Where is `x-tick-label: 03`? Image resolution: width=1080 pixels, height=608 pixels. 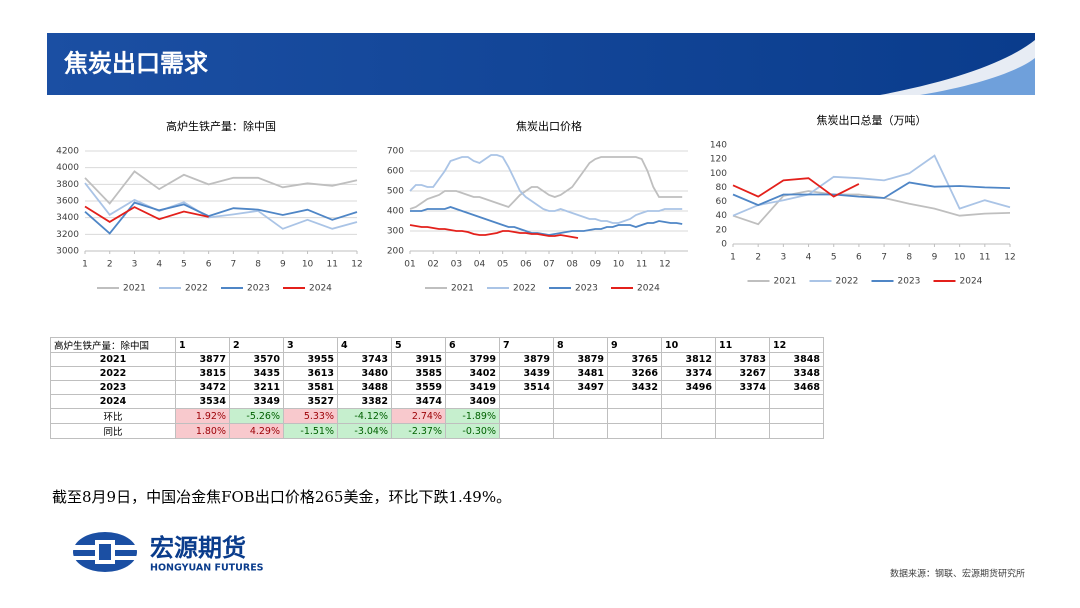
x-tick-label: 03 is located at coordinates (456, 265).